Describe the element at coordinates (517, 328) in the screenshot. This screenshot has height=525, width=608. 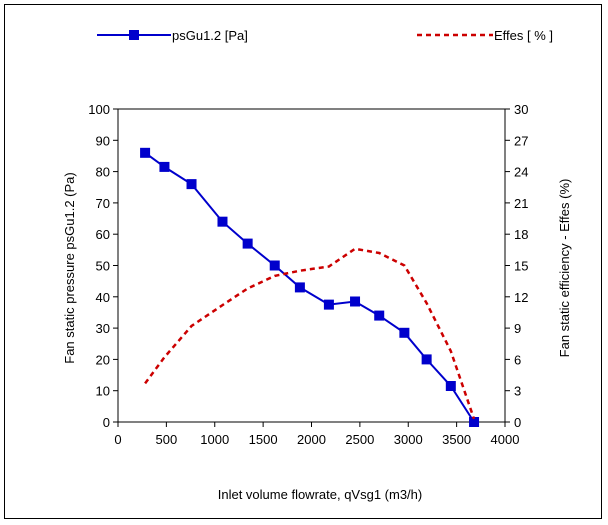
I see `y-right-tick-label: 9` at that location.